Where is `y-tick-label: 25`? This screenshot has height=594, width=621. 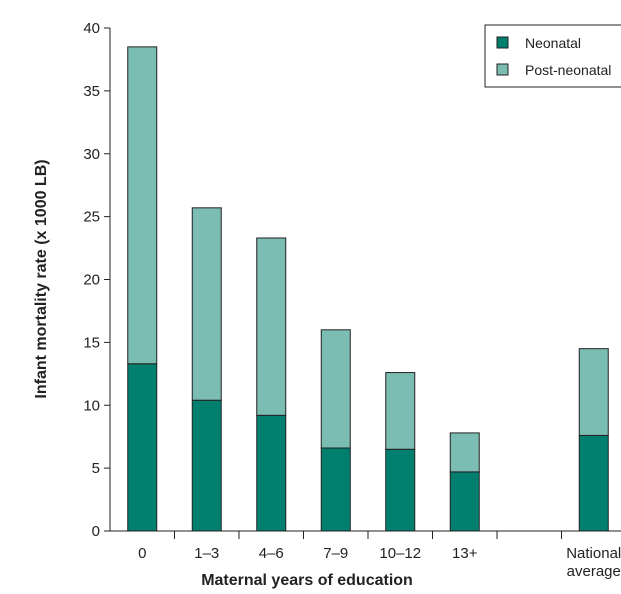
y-tick-label: 25 is located at coordinates (91, 217).